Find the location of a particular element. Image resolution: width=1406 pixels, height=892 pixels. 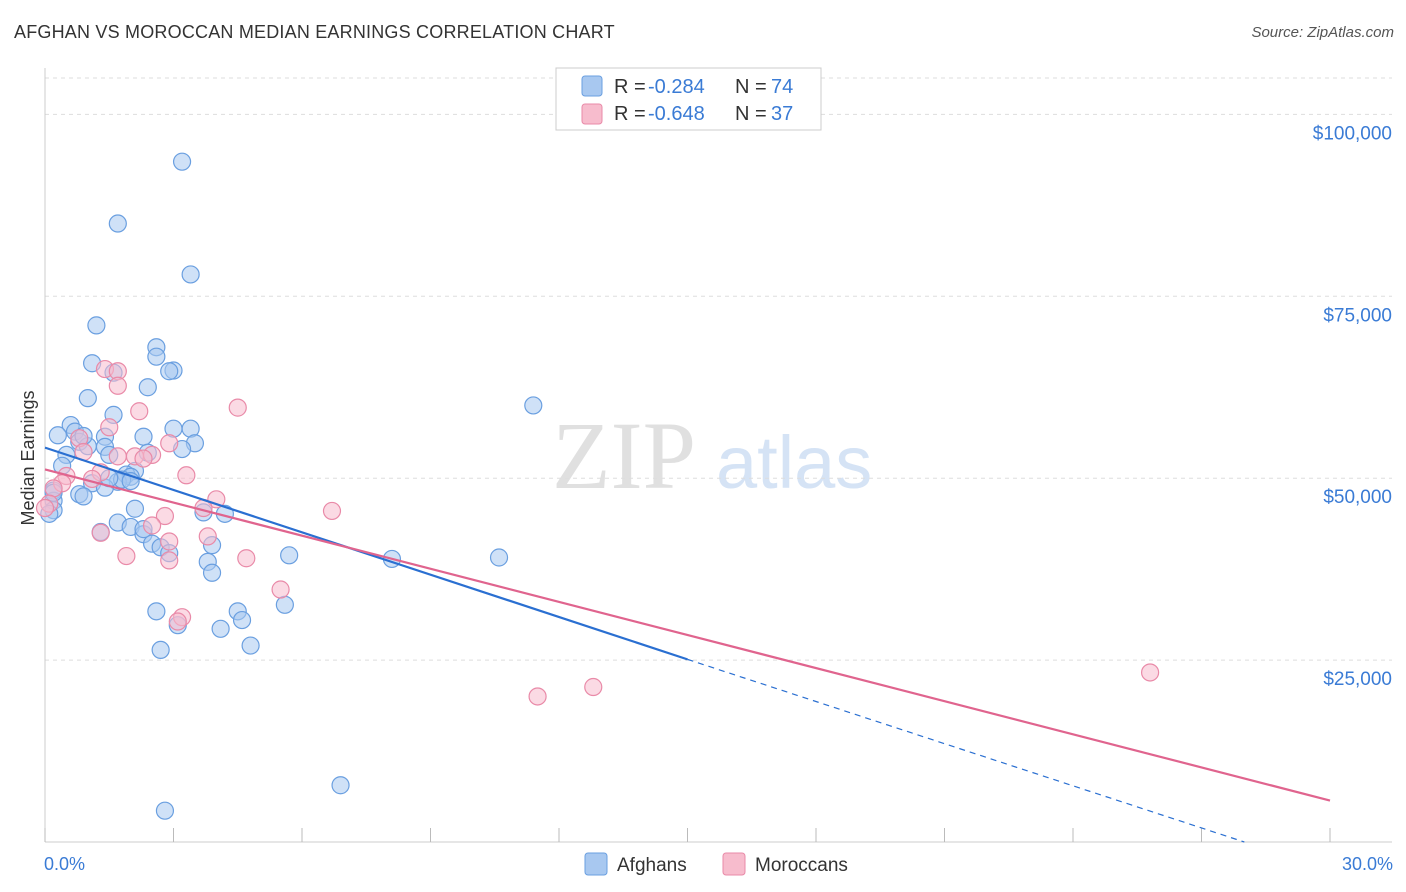

watermark-zip: ZIP is located at coordinates (624, 455).